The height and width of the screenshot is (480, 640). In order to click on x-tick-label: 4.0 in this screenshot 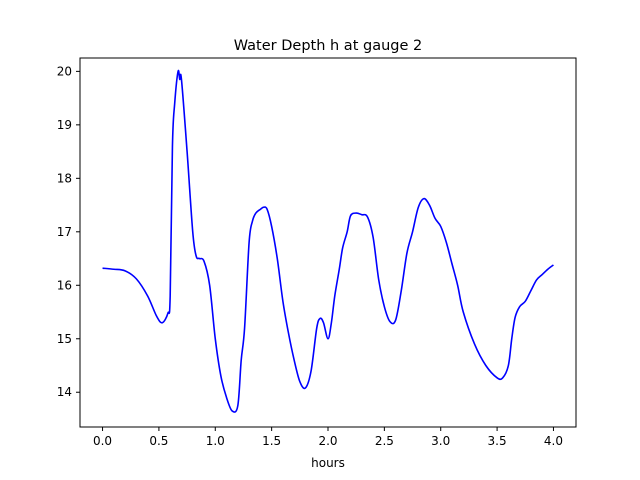, I will do `click(553, 441)`.